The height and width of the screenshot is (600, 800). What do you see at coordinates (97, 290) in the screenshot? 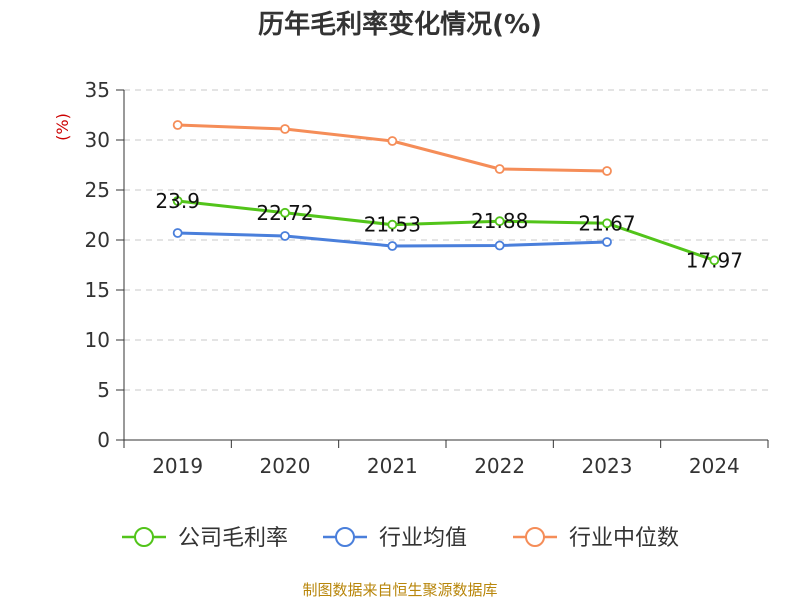
I see `y-tick-label: 15` at bounding box center [97, 290].